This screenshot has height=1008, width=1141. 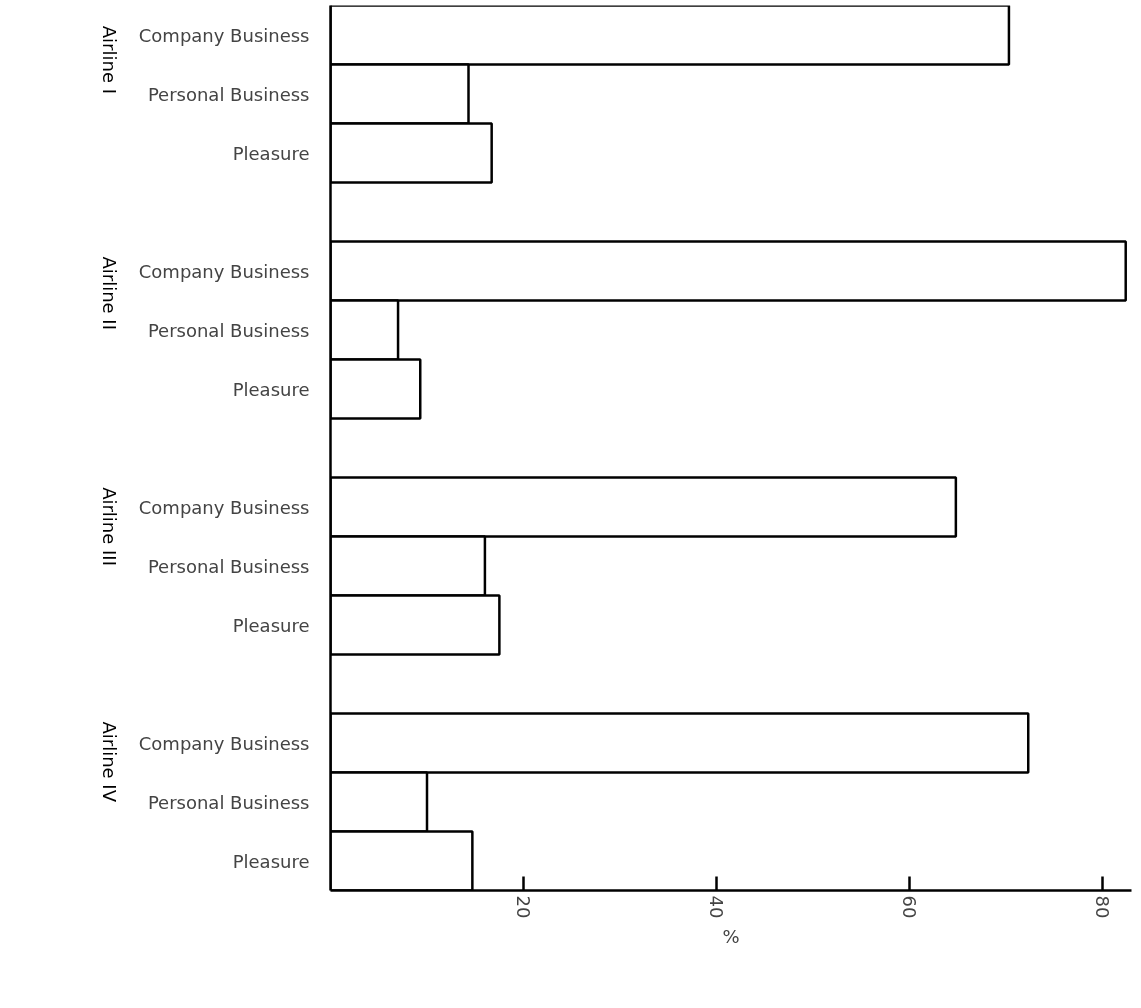 I want to click on text: Airline II, so click(x=109, y=293).